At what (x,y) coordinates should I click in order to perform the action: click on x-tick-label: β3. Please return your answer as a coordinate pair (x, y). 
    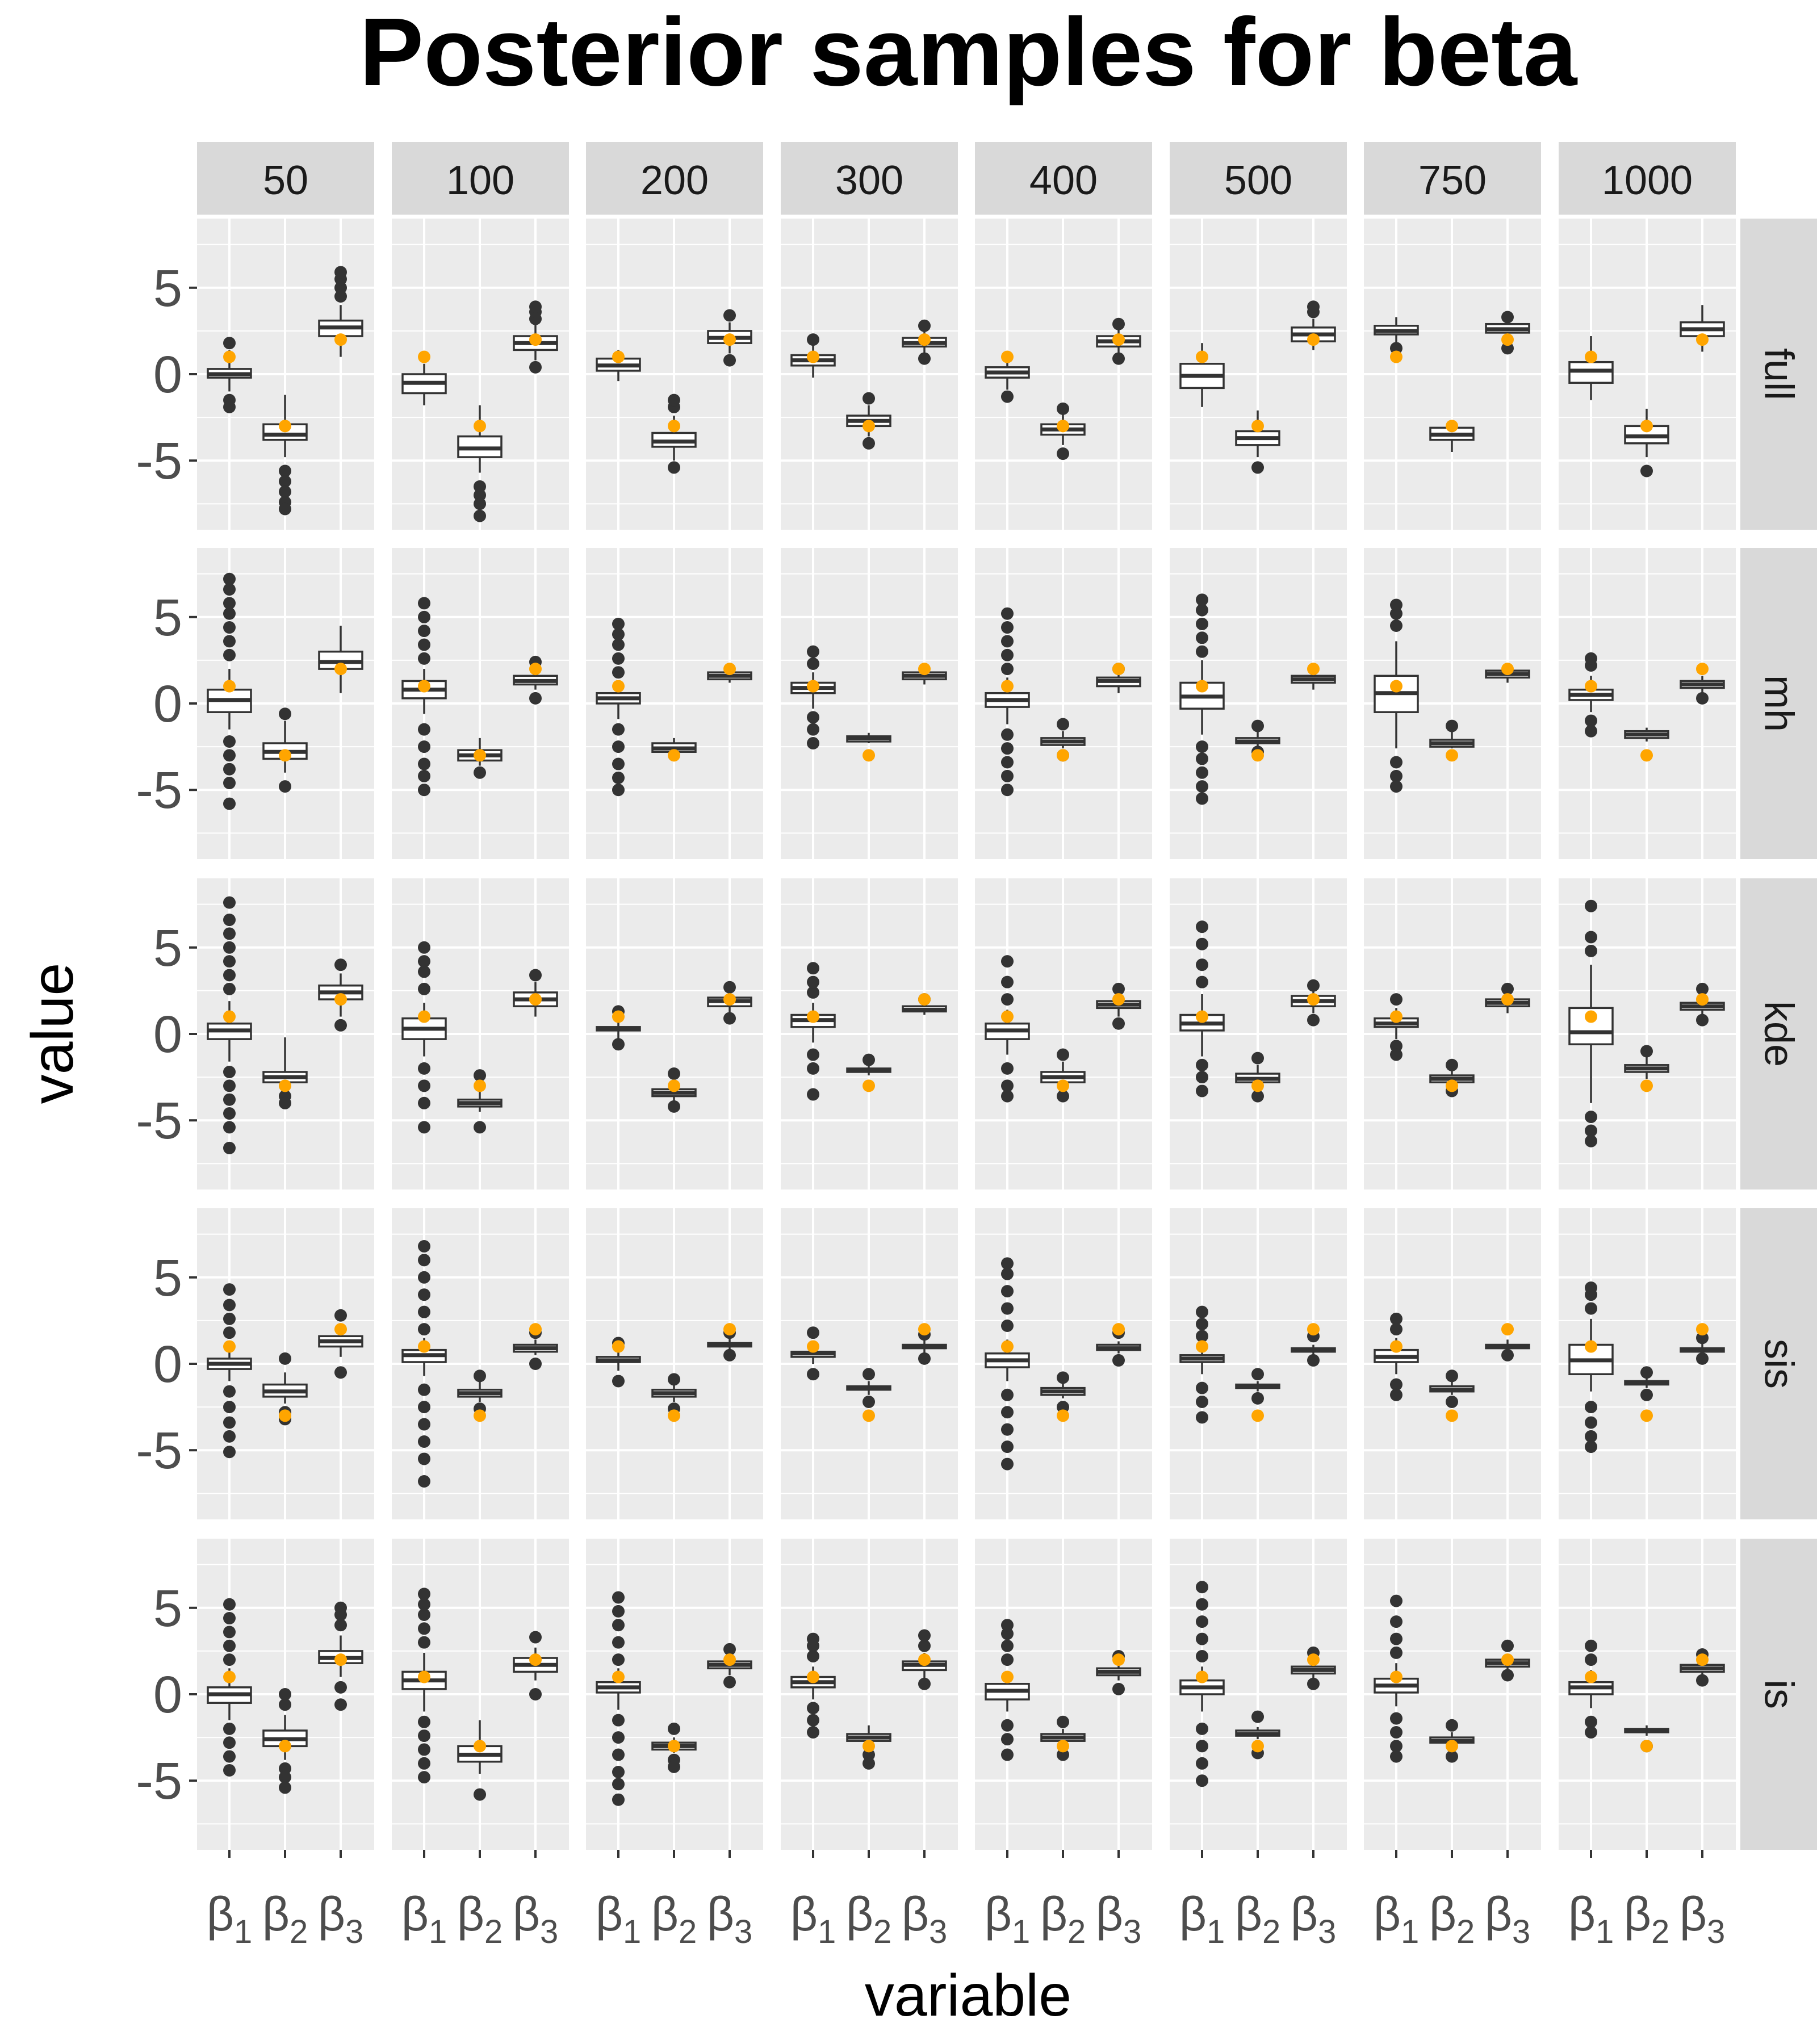
    Looking at the image, I should click on (1508, 1918).